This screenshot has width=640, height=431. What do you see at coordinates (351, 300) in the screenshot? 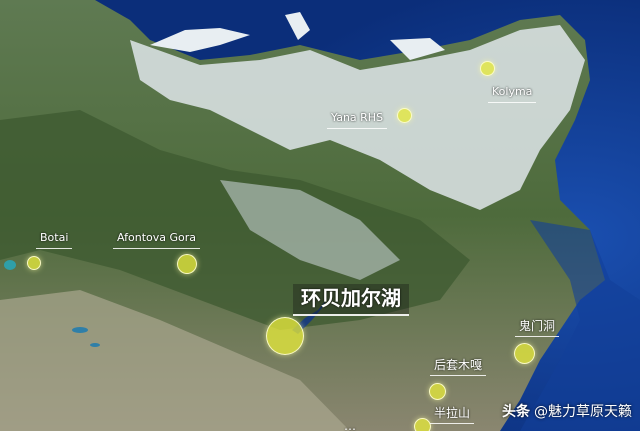
I see `site-label-lake-baikal: 环贝加尔湖` at bounding box center [351, 300].